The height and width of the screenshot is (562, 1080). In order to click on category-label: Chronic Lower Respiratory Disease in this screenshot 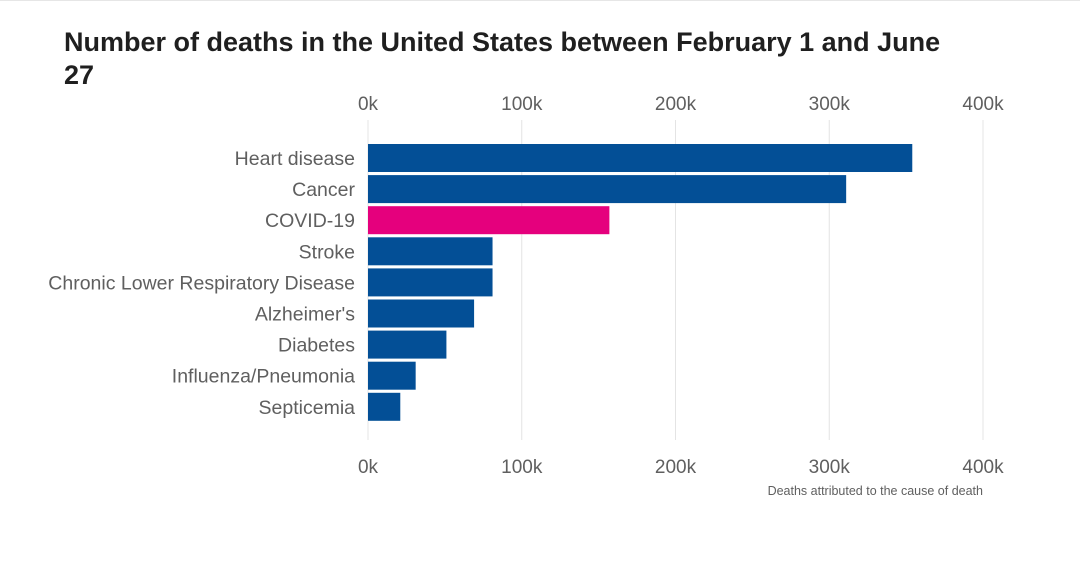, I will do `click(201, 283)`.